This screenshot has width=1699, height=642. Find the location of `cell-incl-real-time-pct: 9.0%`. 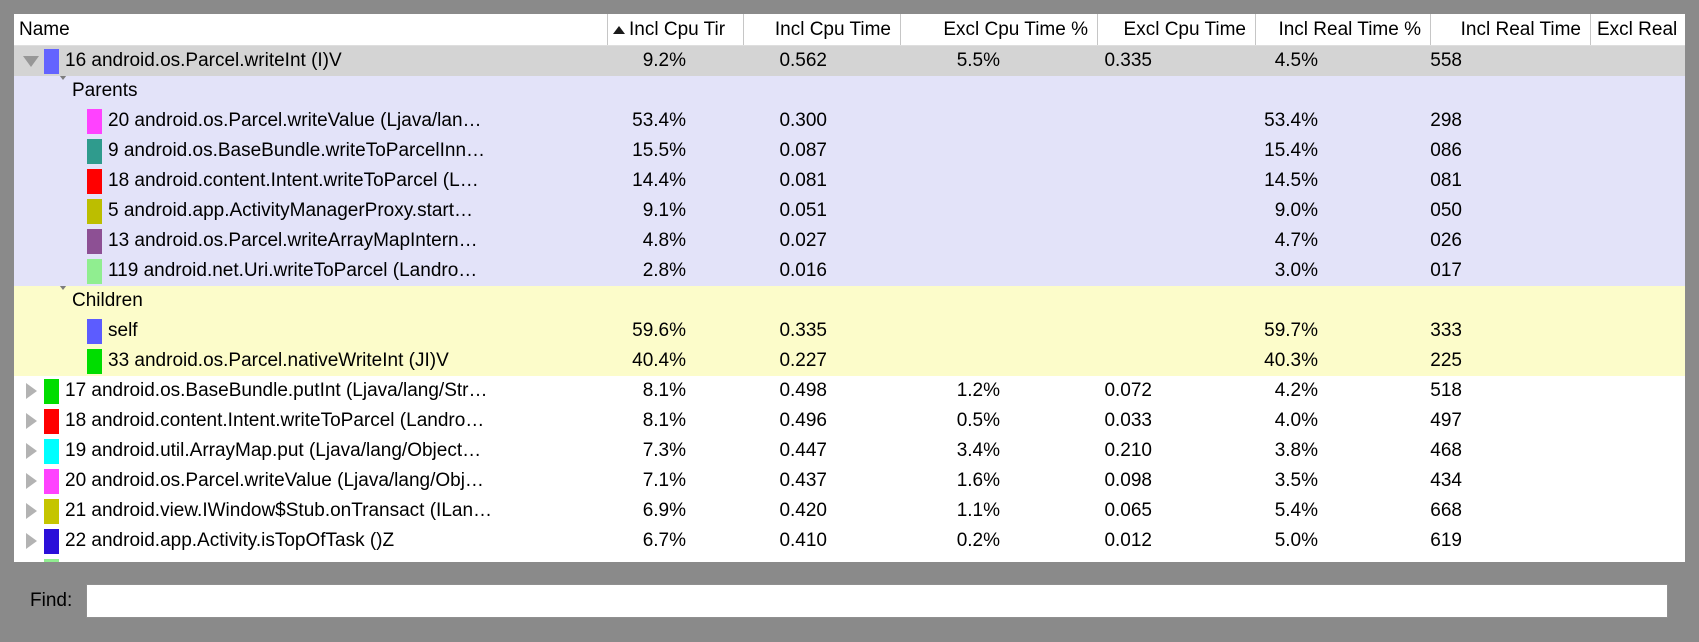

cell-incl-real-time-pct: 9.0% is located at coordinates (1296, 210).